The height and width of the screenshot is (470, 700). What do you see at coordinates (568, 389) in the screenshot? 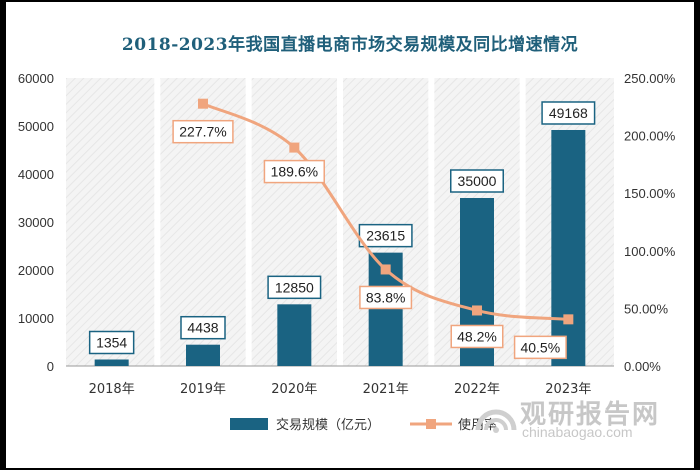
I see `x-tick-label: 2023年` at bounding box center [568, 389].